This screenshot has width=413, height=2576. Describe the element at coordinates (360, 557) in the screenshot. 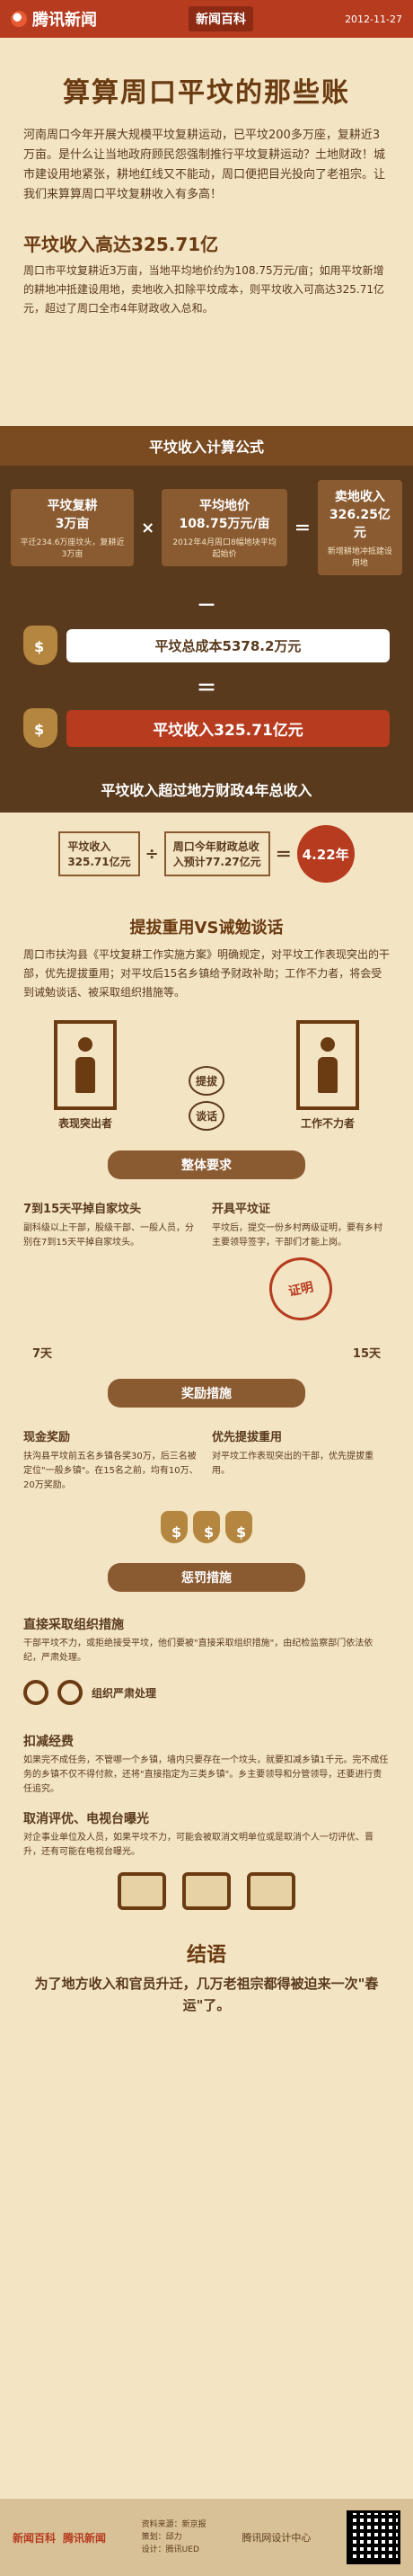

I see `formula-land-sub: 新增耕地冲抵建设用地` at that location.